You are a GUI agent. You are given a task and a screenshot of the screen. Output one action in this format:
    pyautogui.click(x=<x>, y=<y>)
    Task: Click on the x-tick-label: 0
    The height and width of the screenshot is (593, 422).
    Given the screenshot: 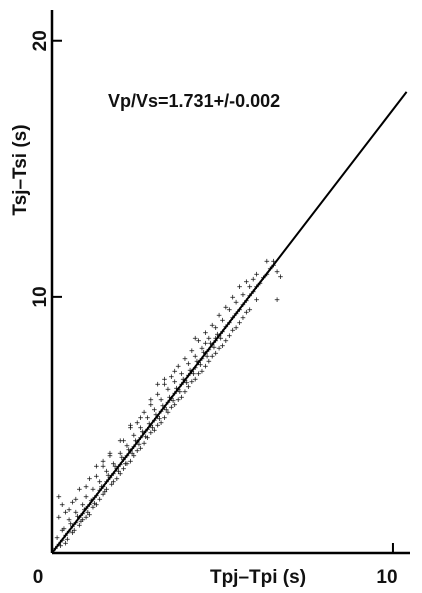 What is the action you would take?
    pyautogui.click(x=38, y=577)
    